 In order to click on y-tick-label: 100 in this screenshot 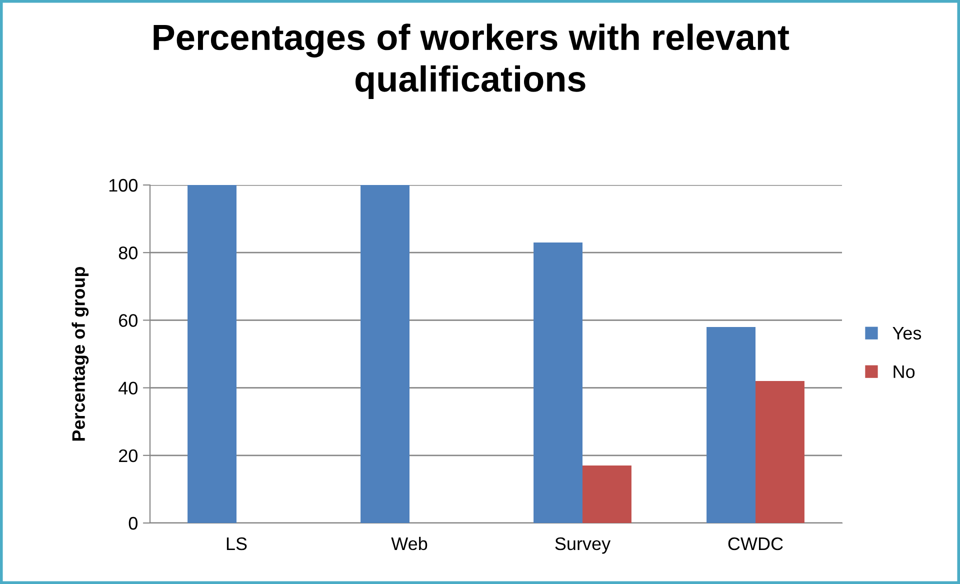, I will do `click(123, 185)`.